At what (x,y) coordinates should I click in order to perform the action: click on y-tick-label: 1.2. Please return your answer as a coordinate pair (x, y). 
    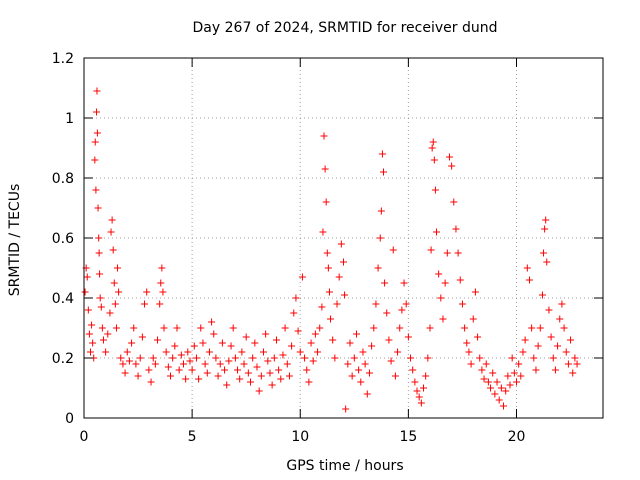
    Looking at the image, I should click on (63, 59).